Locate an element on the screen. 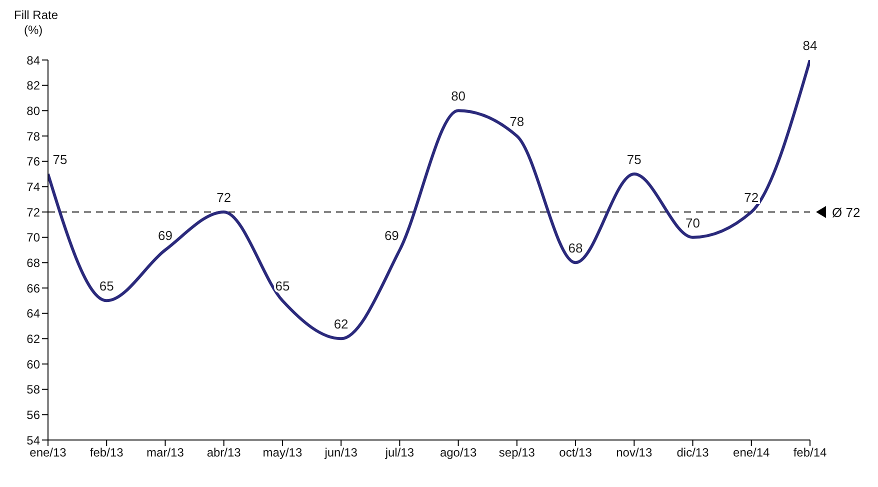 Image resolution: width=878 pixels, height=487 pixels. x-tick-label: jun/13 is located at coordinates (341, 453).